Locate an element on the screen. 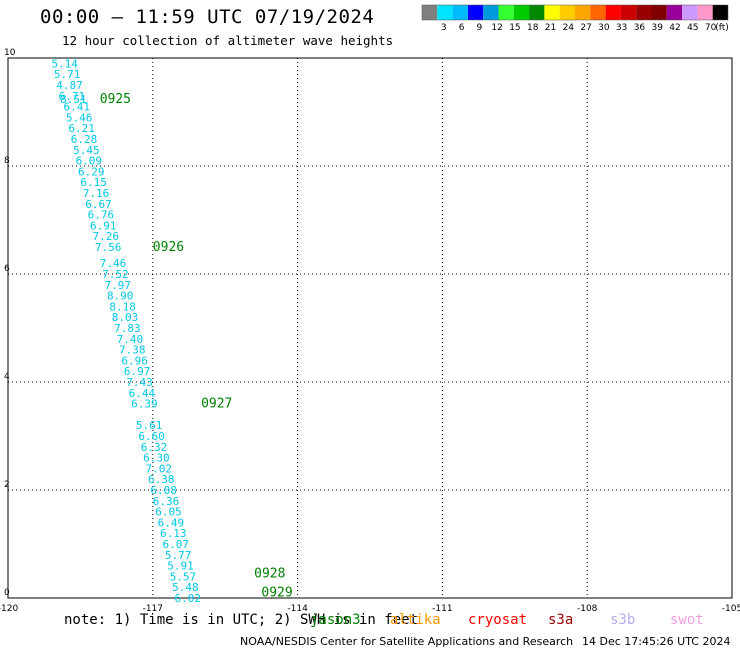 This screenshot has width=740, height=650. wave-height-point: 5.45 is located at coordinates (86, 150).